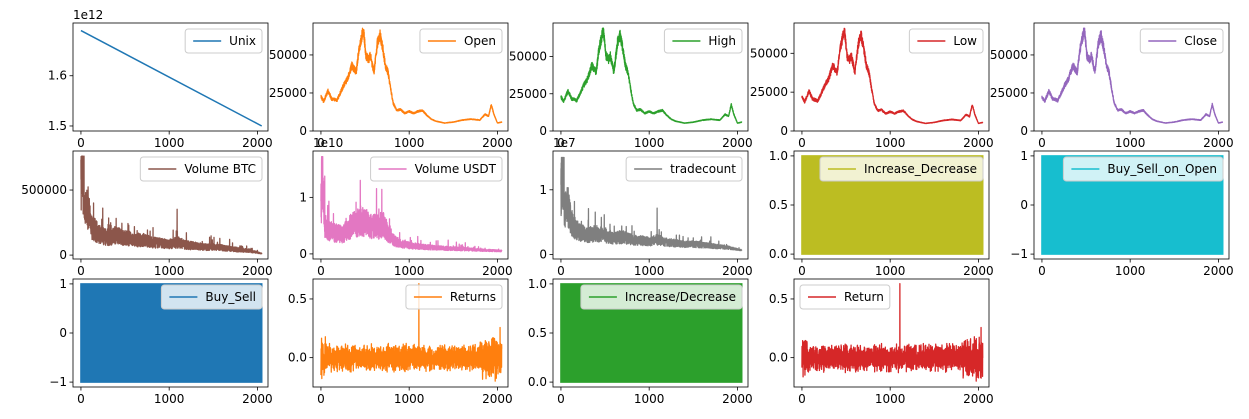 The height and width of the screenshot is (419, 1249). Describe the element at coordinates (230, 297) in the screenshot. I see `legend-label: Buy_Sell` at that location.